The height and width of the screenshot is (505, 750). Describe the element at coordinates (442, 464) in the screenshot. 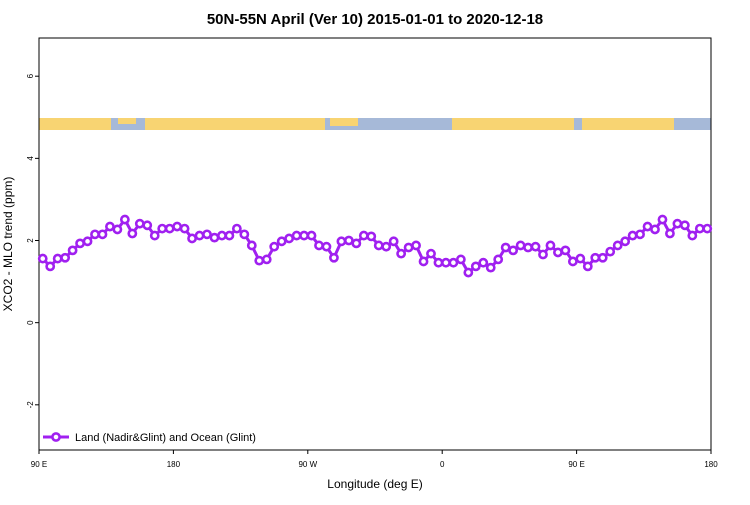

I see `x-tick-label: 0` at that location.